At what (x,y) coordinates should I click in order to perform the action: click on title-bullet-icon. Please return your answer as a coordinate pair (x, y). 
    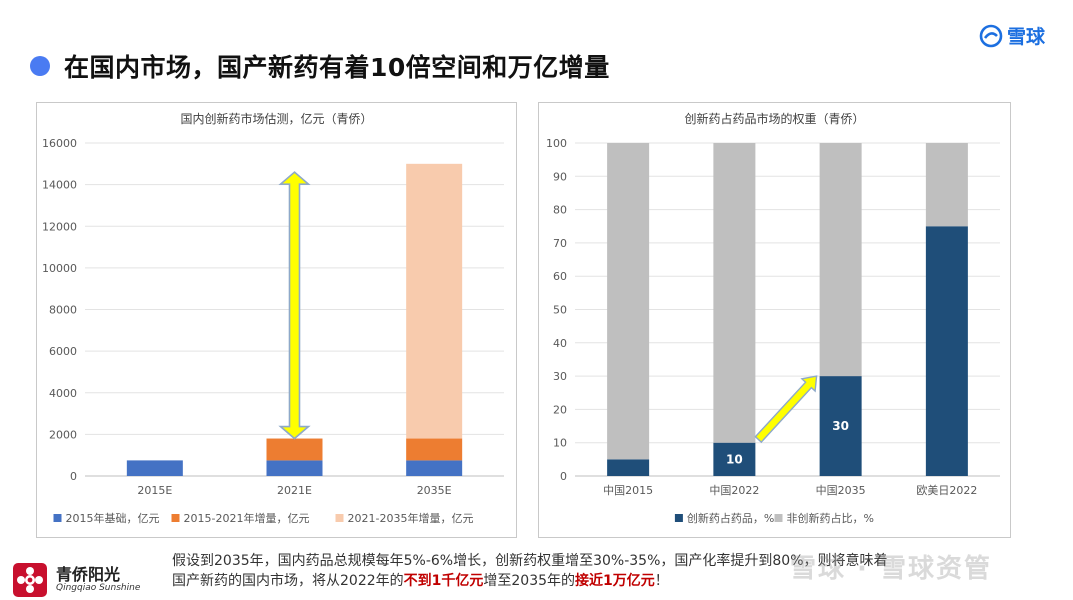
    Looking at the image, I should click on (40, 66).